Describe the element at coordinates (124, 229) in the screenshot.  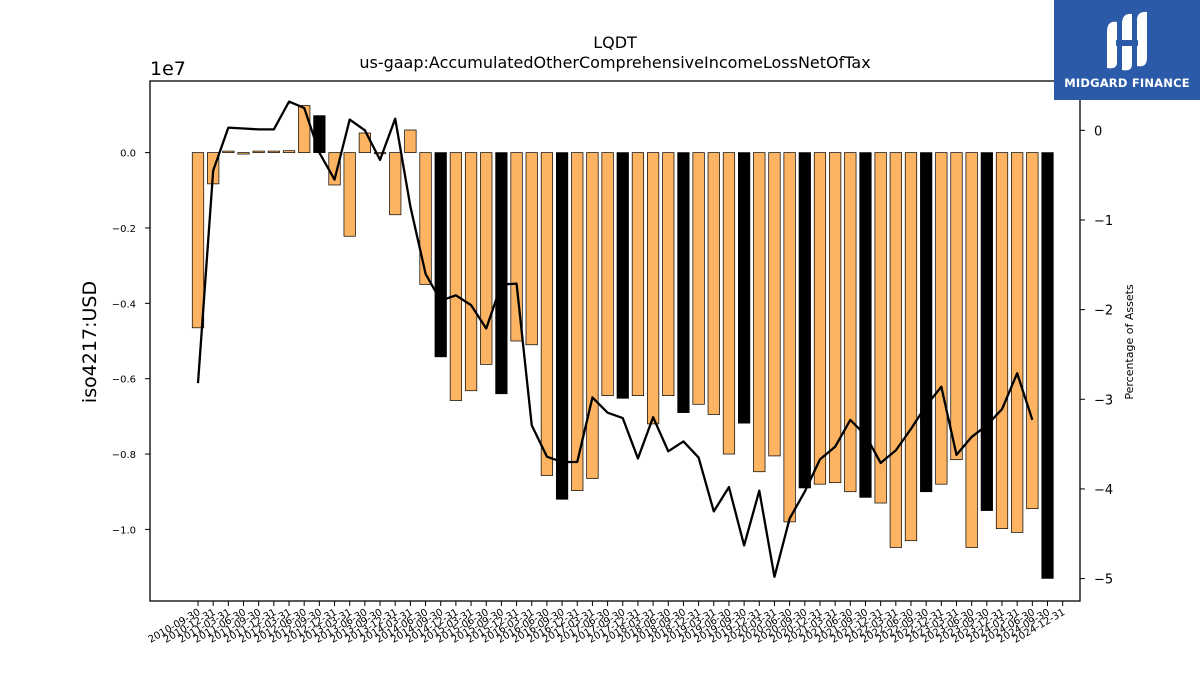
I see `y-tick-label: −0.2` at that location.